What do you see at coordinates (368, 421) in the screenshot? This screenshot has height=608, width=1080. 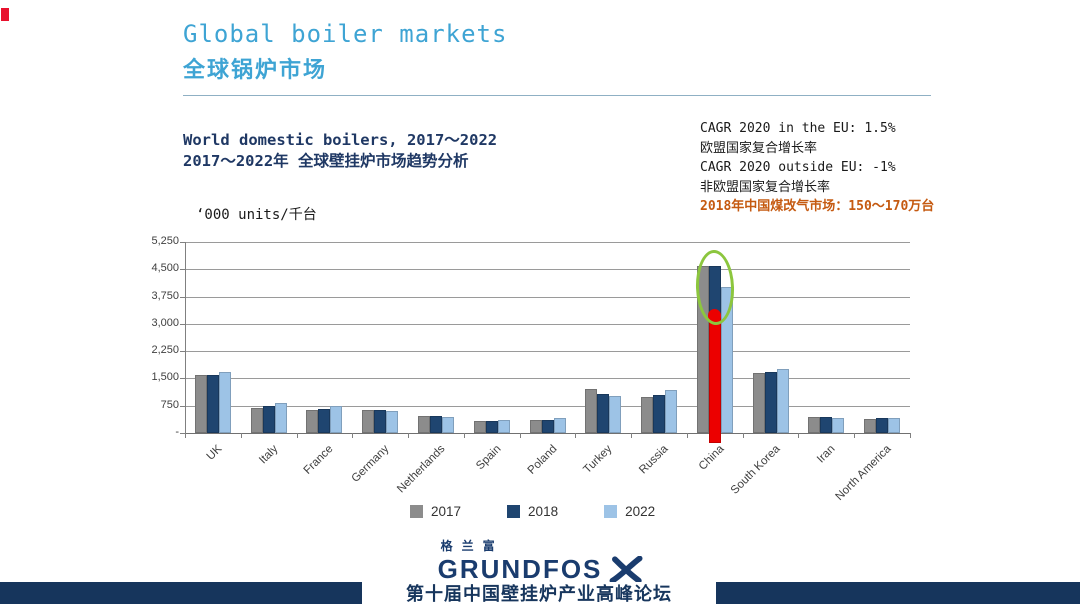 I see `bar-germany-2017` at bounding box center [368, 421].